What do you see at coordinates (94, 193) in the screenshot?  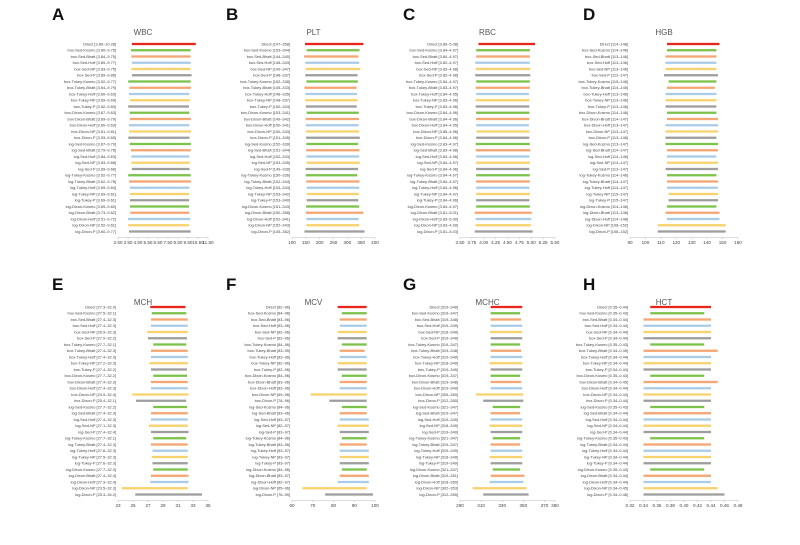 I see `row-label: log-Tukey-NP [3.69–9.61]` at bounding box center [94, 193].